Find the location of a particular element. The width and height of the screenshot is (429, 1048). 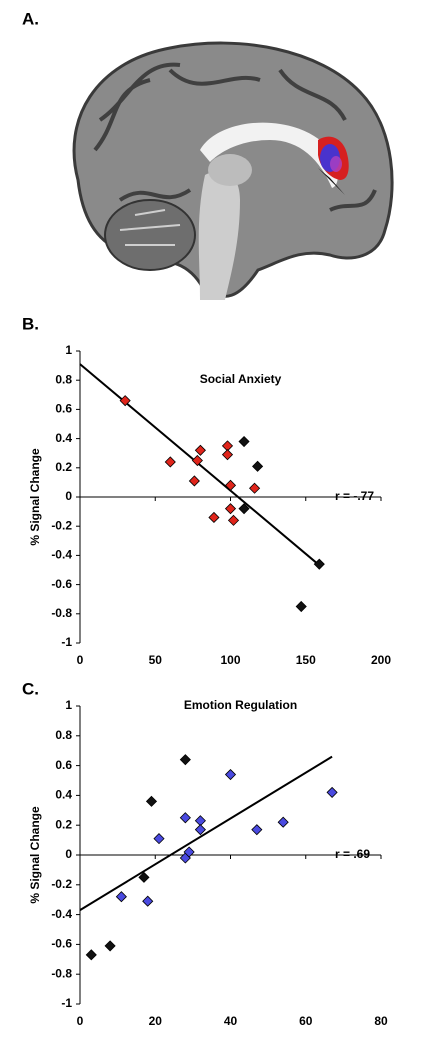

x-tick-label: 80 is located at coordinates (381, 1021).